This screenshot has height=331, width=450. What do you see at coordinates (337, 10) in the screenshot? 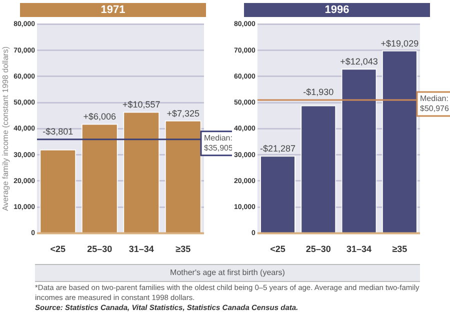
I see `chart-title: 1996` at bounding box center [337, 10].